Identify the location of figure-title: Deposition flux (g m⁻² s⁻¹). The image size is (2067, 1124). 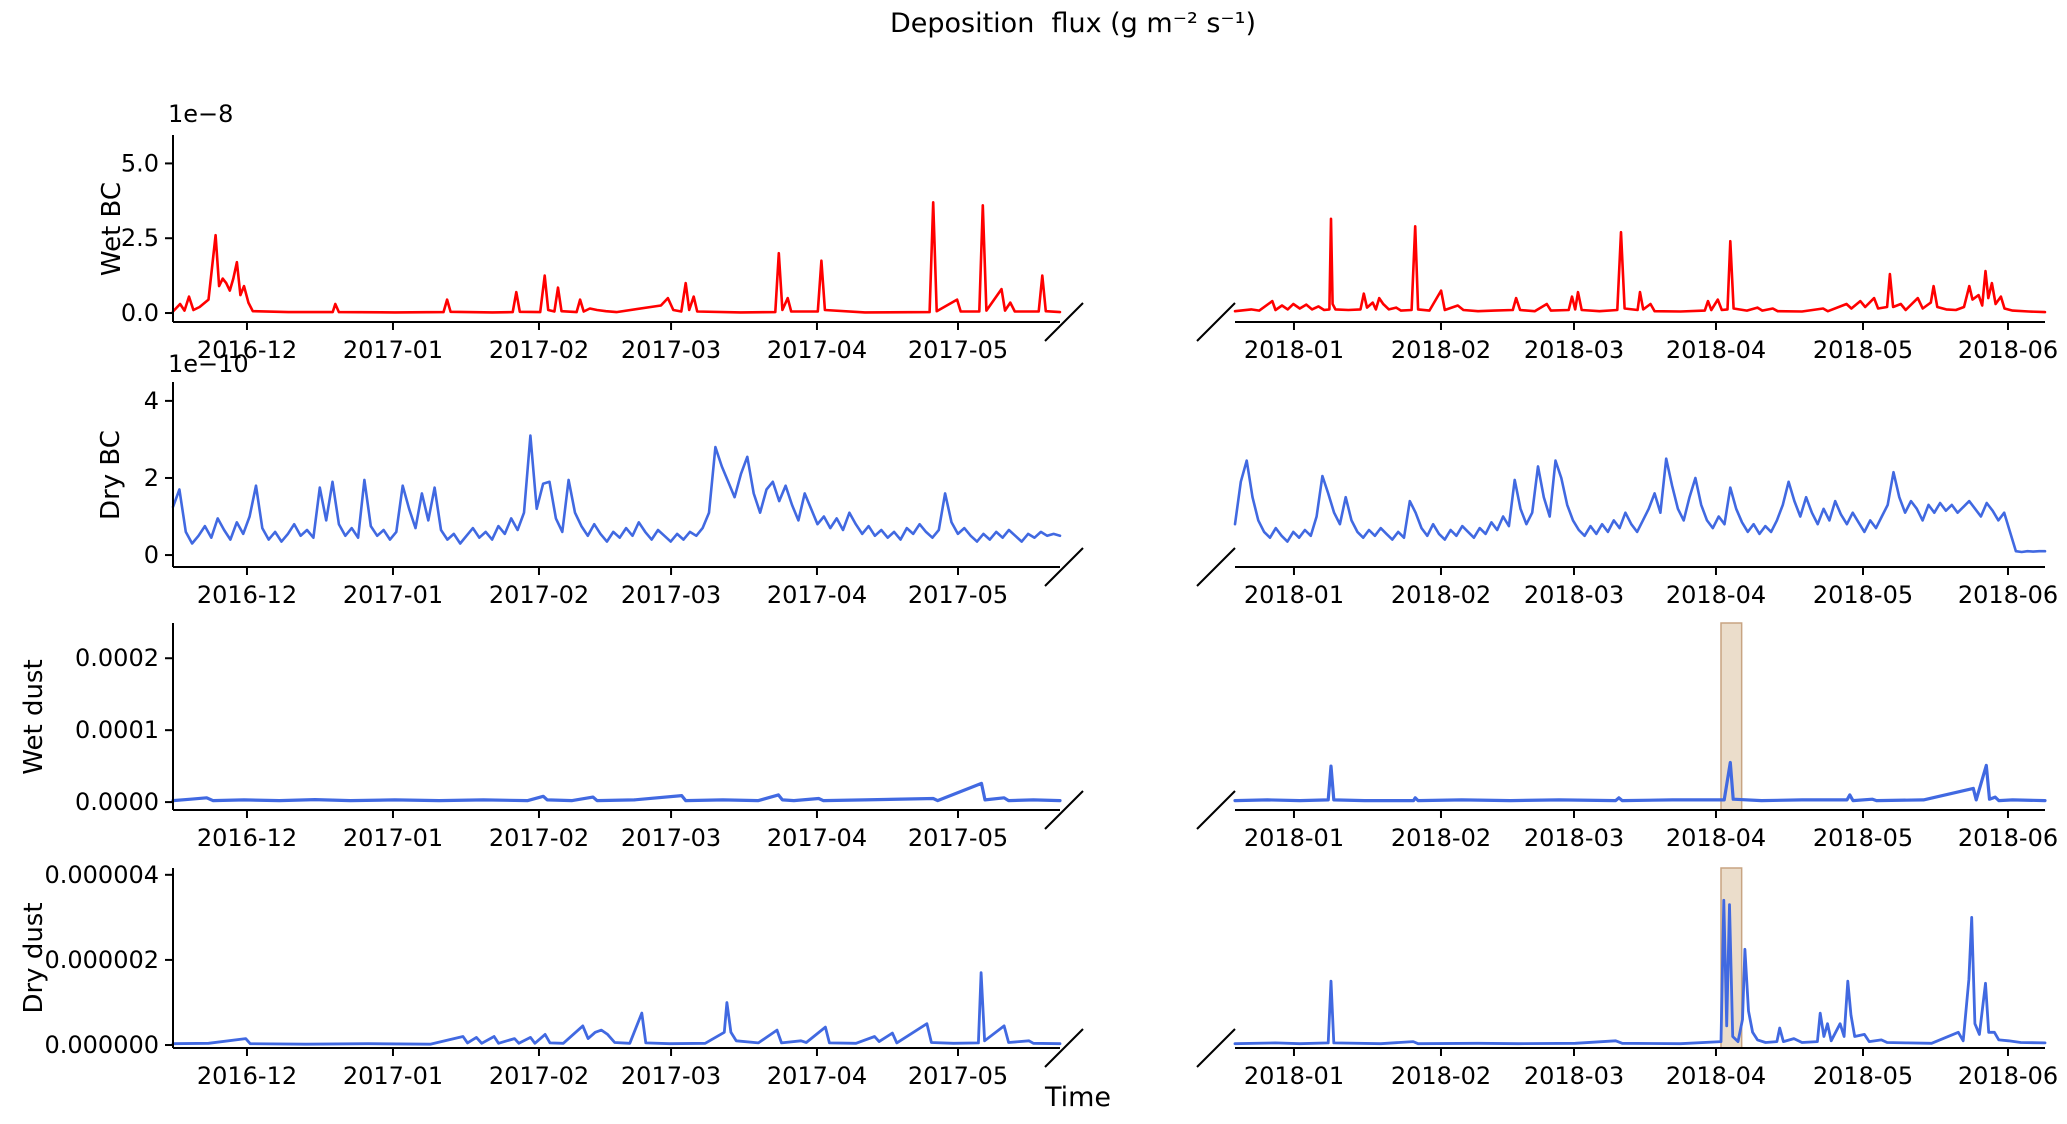
(1073, 23).